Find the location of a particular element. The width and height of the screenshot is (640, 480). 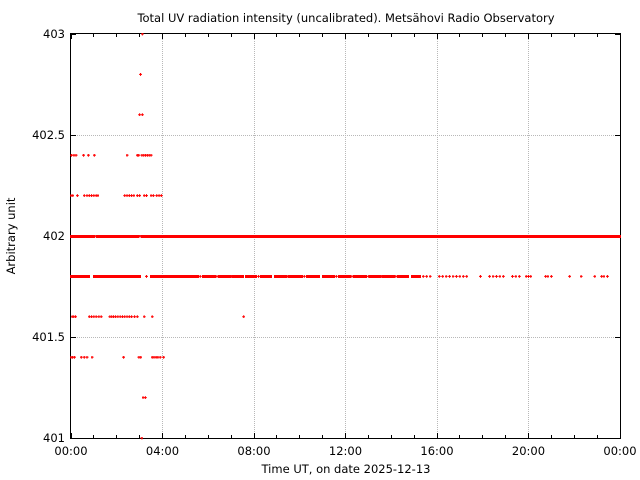

x-tick-label: 08:00 is located at coordinates (254, 451).